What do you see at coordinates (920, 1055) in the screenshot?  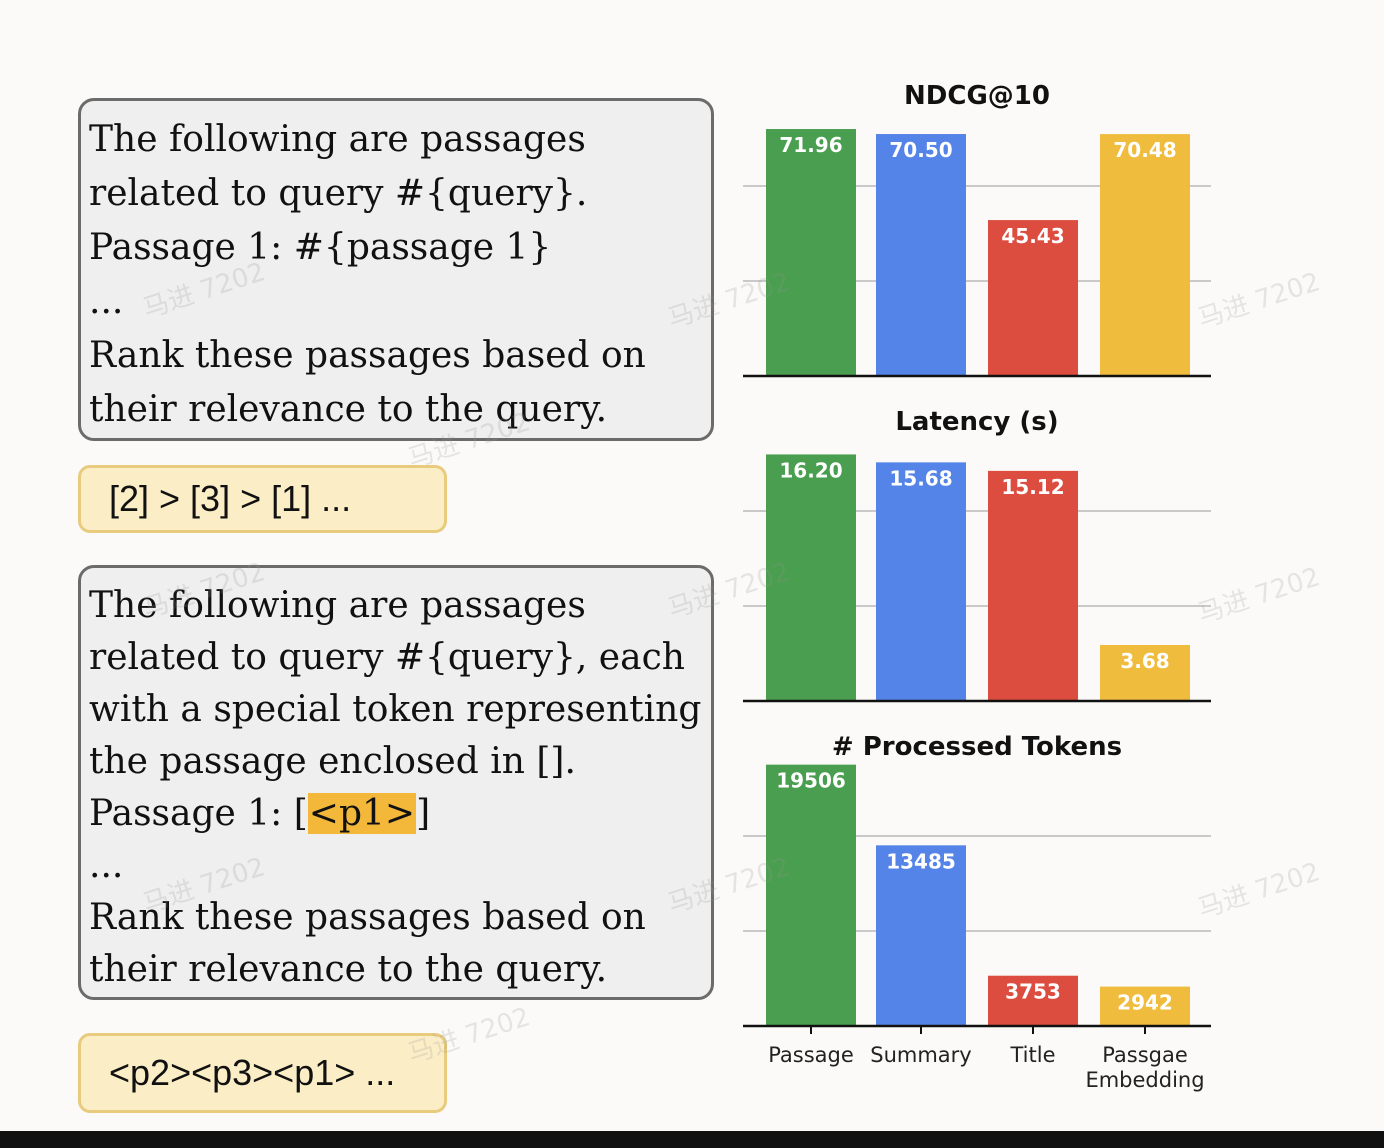 I see `x-tick-label: Summary` at bounding box center [920, 1055].